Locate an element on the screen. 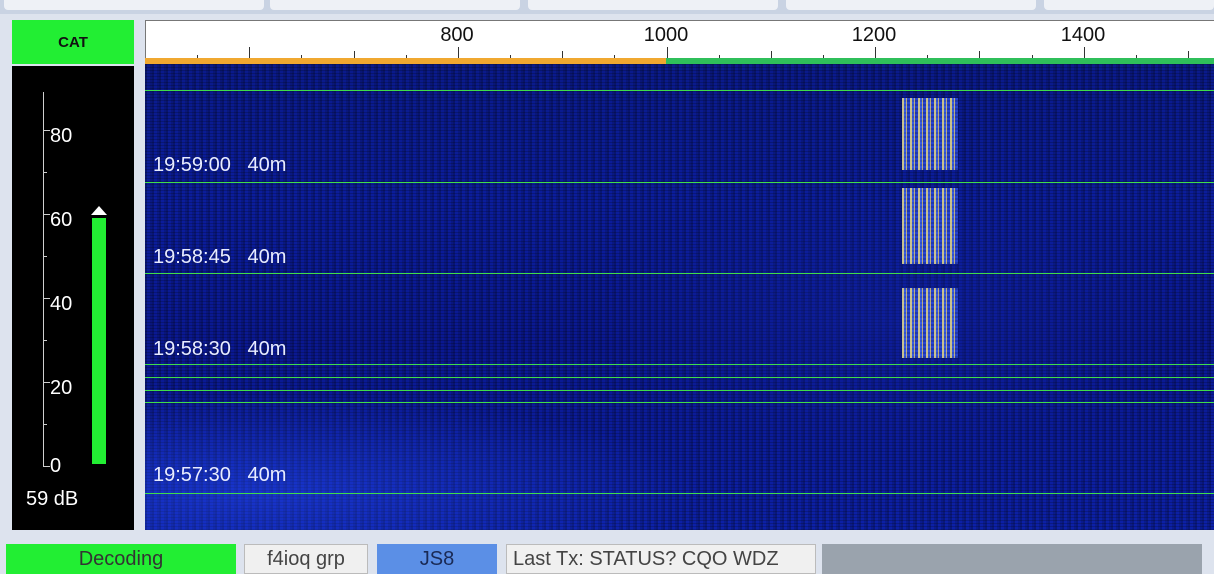  period-timestamp: 19:59:00 40m is located at coordinates (220, 165).